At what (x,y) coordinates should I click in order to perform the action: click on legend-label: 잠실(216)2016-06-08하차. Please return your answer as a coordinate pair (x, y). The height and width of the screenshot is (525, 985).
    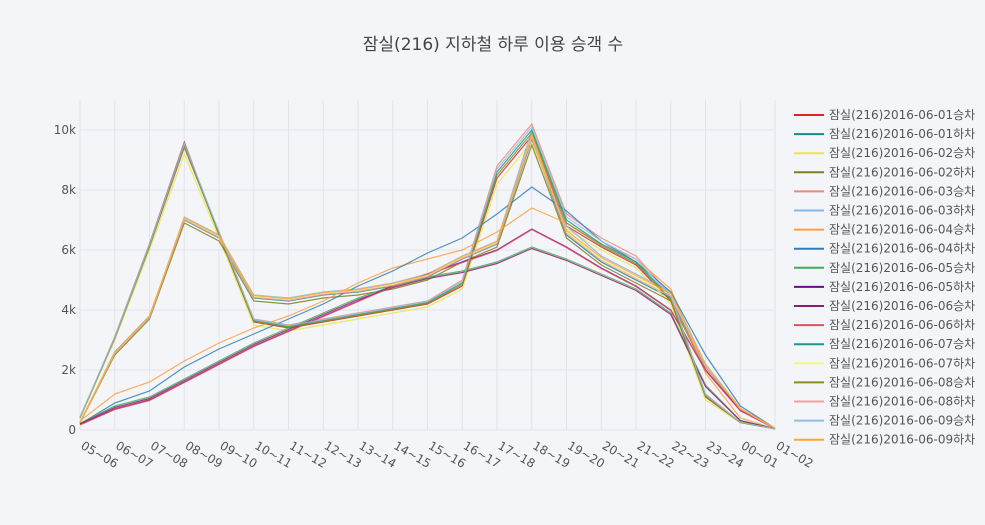
    Looking at the image, I should click on (902, 402).